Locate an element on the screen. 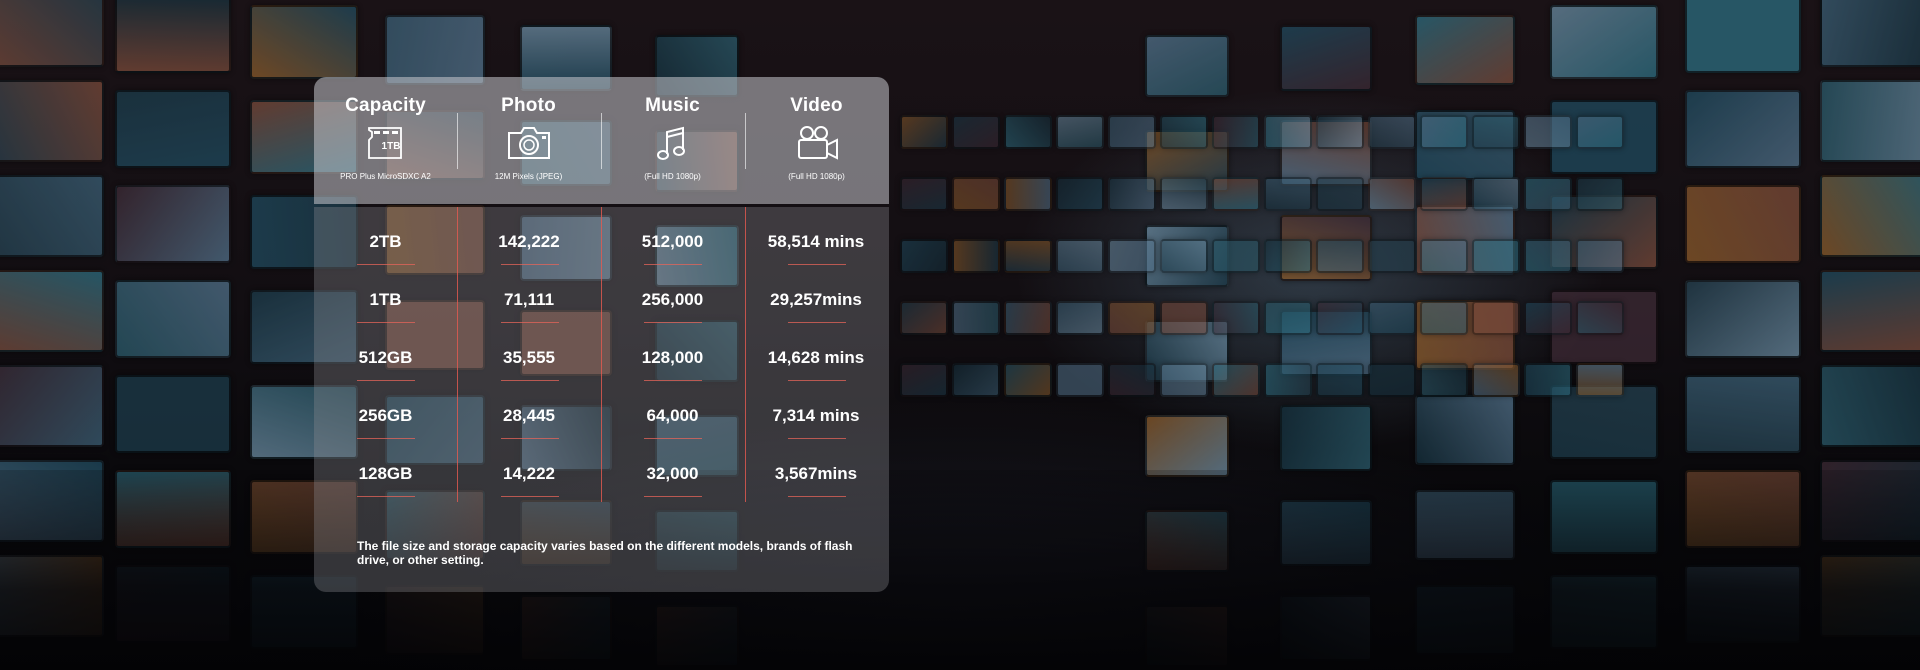 Image resolution: width=1920 pixels, height=670 pixels. header-photo: Photo 12M Pixels (JPEG) is located at coordinates (528, 140).